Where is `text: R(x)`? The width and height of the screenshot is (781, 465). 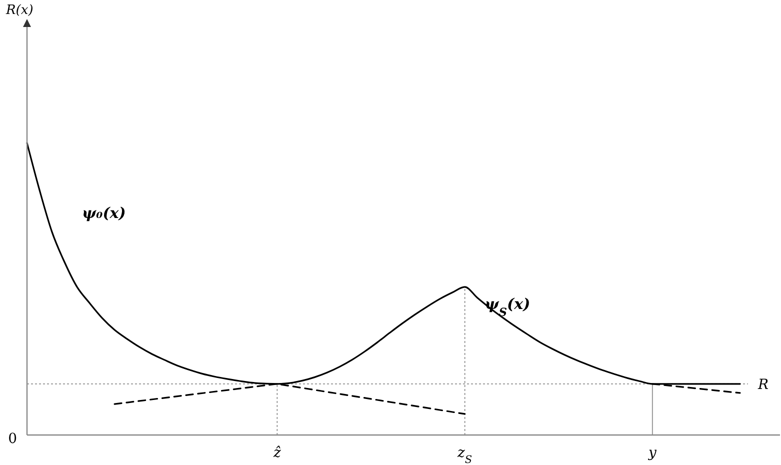
text: R(x) is located at coordinates (19, 10).